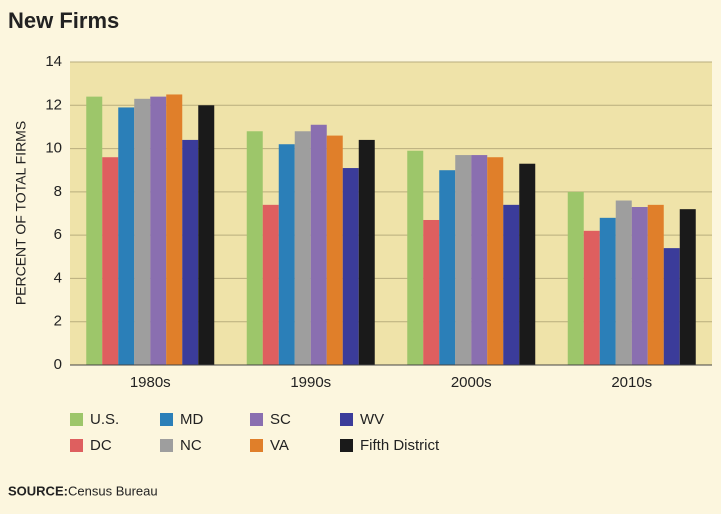 The image size is (721, 514). What do you see at coordinates (58, 277) in the screenshot?
I see `y-tick-label: 4` at bounding box center [58, 277].